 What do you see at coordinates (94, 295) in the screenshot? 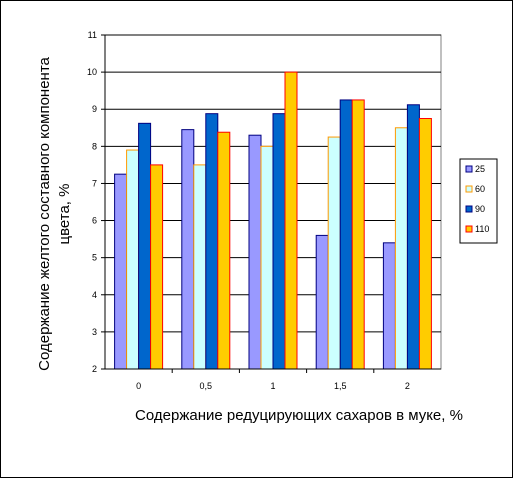
I see `y-tick-label: 4` at bounding box center [94, 295].